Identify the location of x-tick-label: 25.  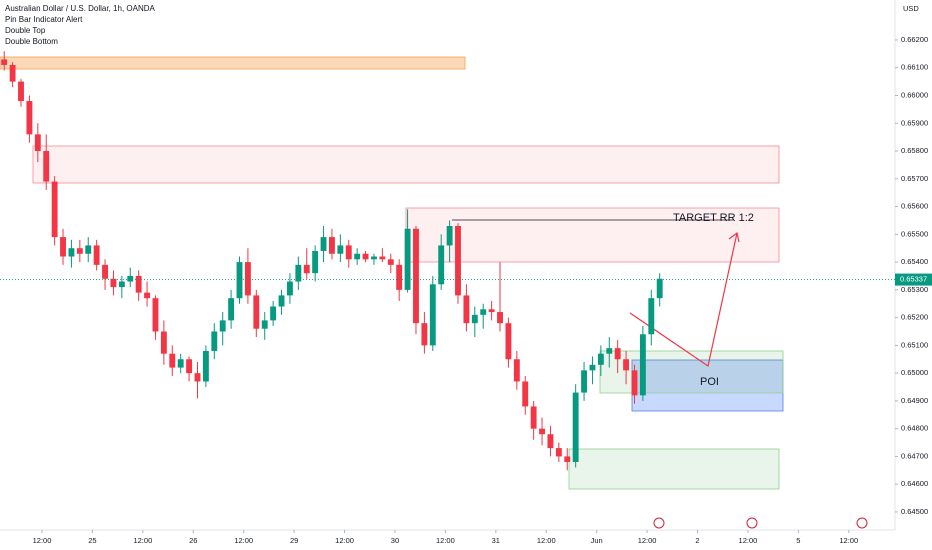
(92, 540).